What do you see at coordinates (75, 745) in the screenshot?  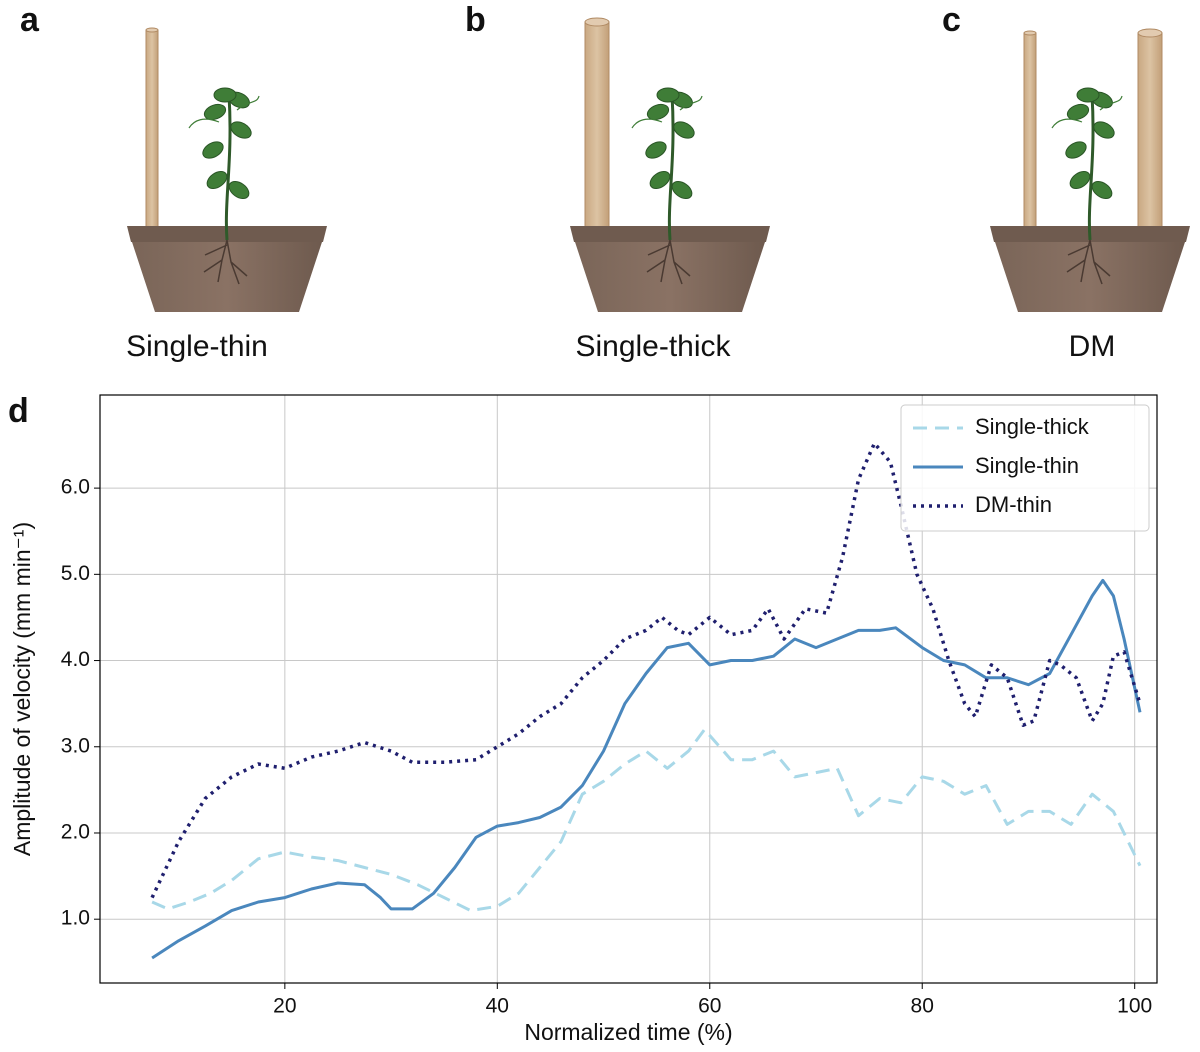 I see `y-tick-label: 3.0` at bounding box center [75, 745].